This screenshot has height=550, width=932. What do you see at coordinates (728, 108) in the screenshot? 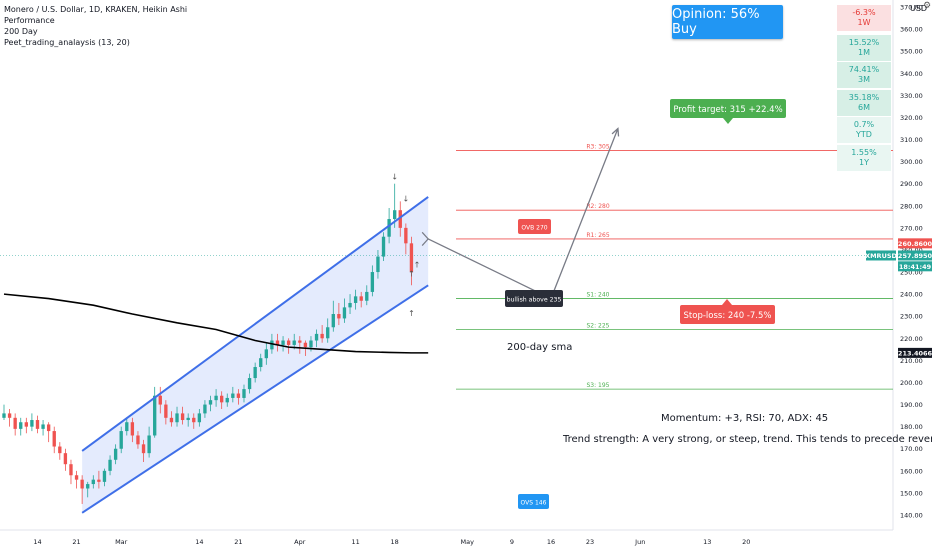
I see `profit-target-badge` at bounding box center [728, 108].